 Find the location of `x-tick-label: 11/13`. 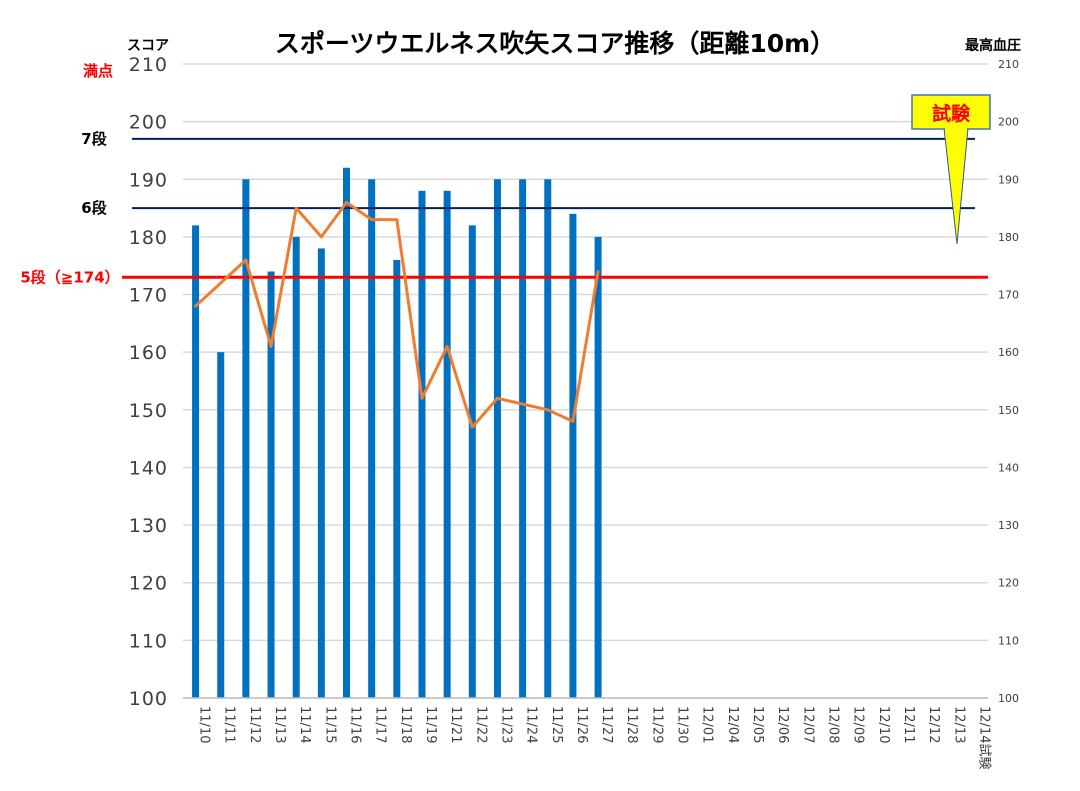

x-tick-label: 11/13 is located at coordinates (279, 724).